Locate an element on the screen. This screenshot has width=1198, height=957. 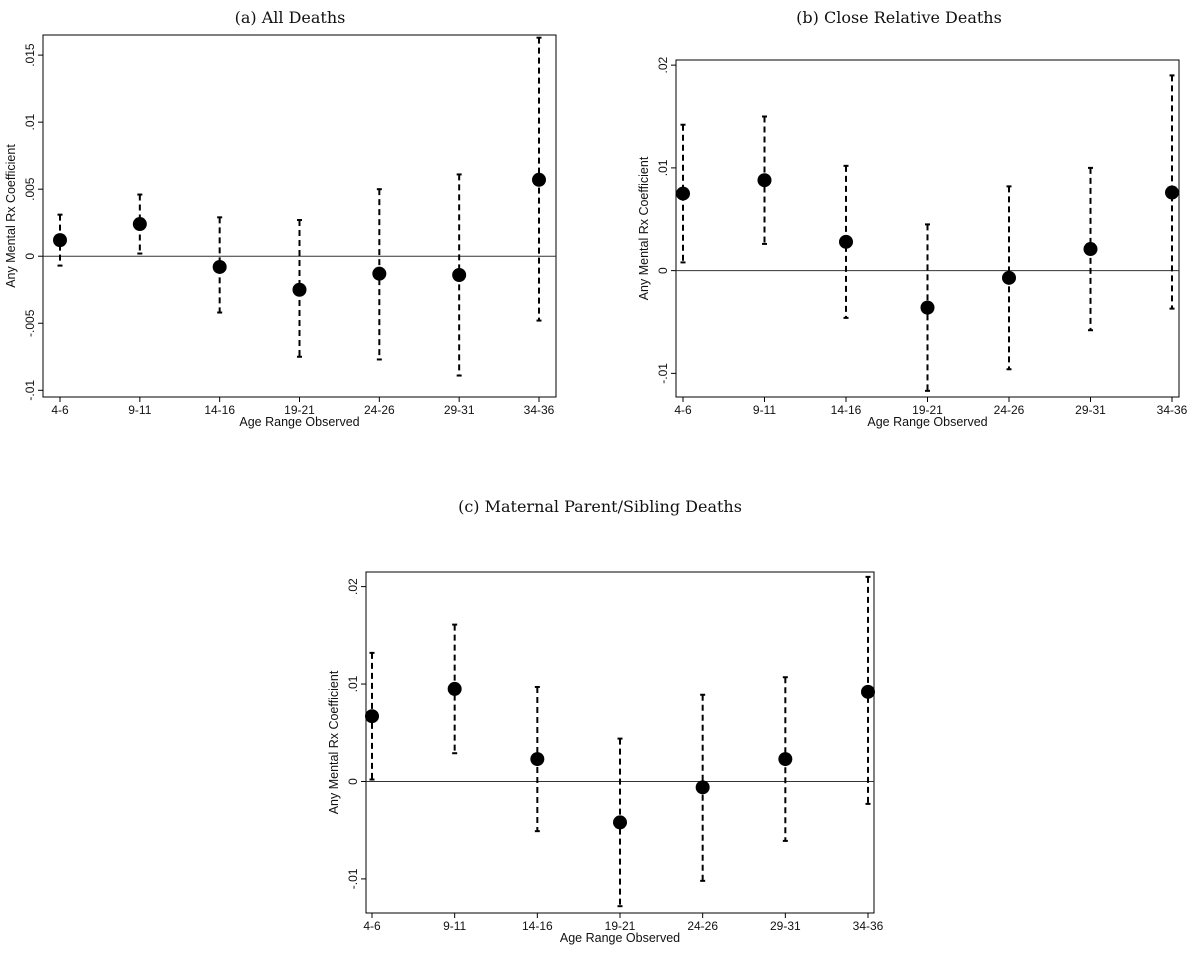
panel-b-title: (b) Close Relative Deaths is located at coordinates (899, 17).